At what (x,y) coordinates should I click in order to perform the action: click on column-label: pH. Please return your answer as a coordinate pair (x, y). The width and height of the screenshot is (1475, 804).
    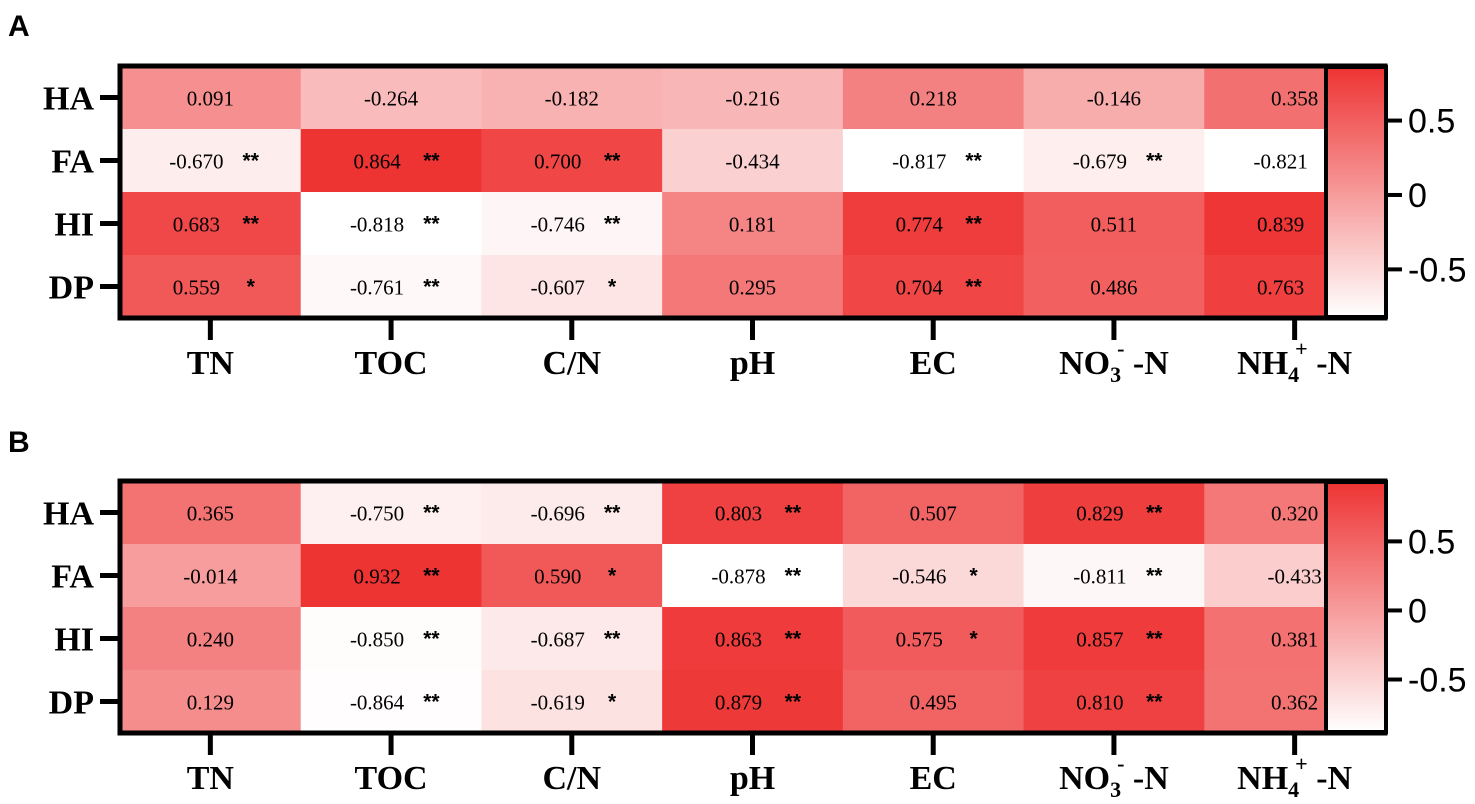
    Looking at the image, I should click on (752, 778).